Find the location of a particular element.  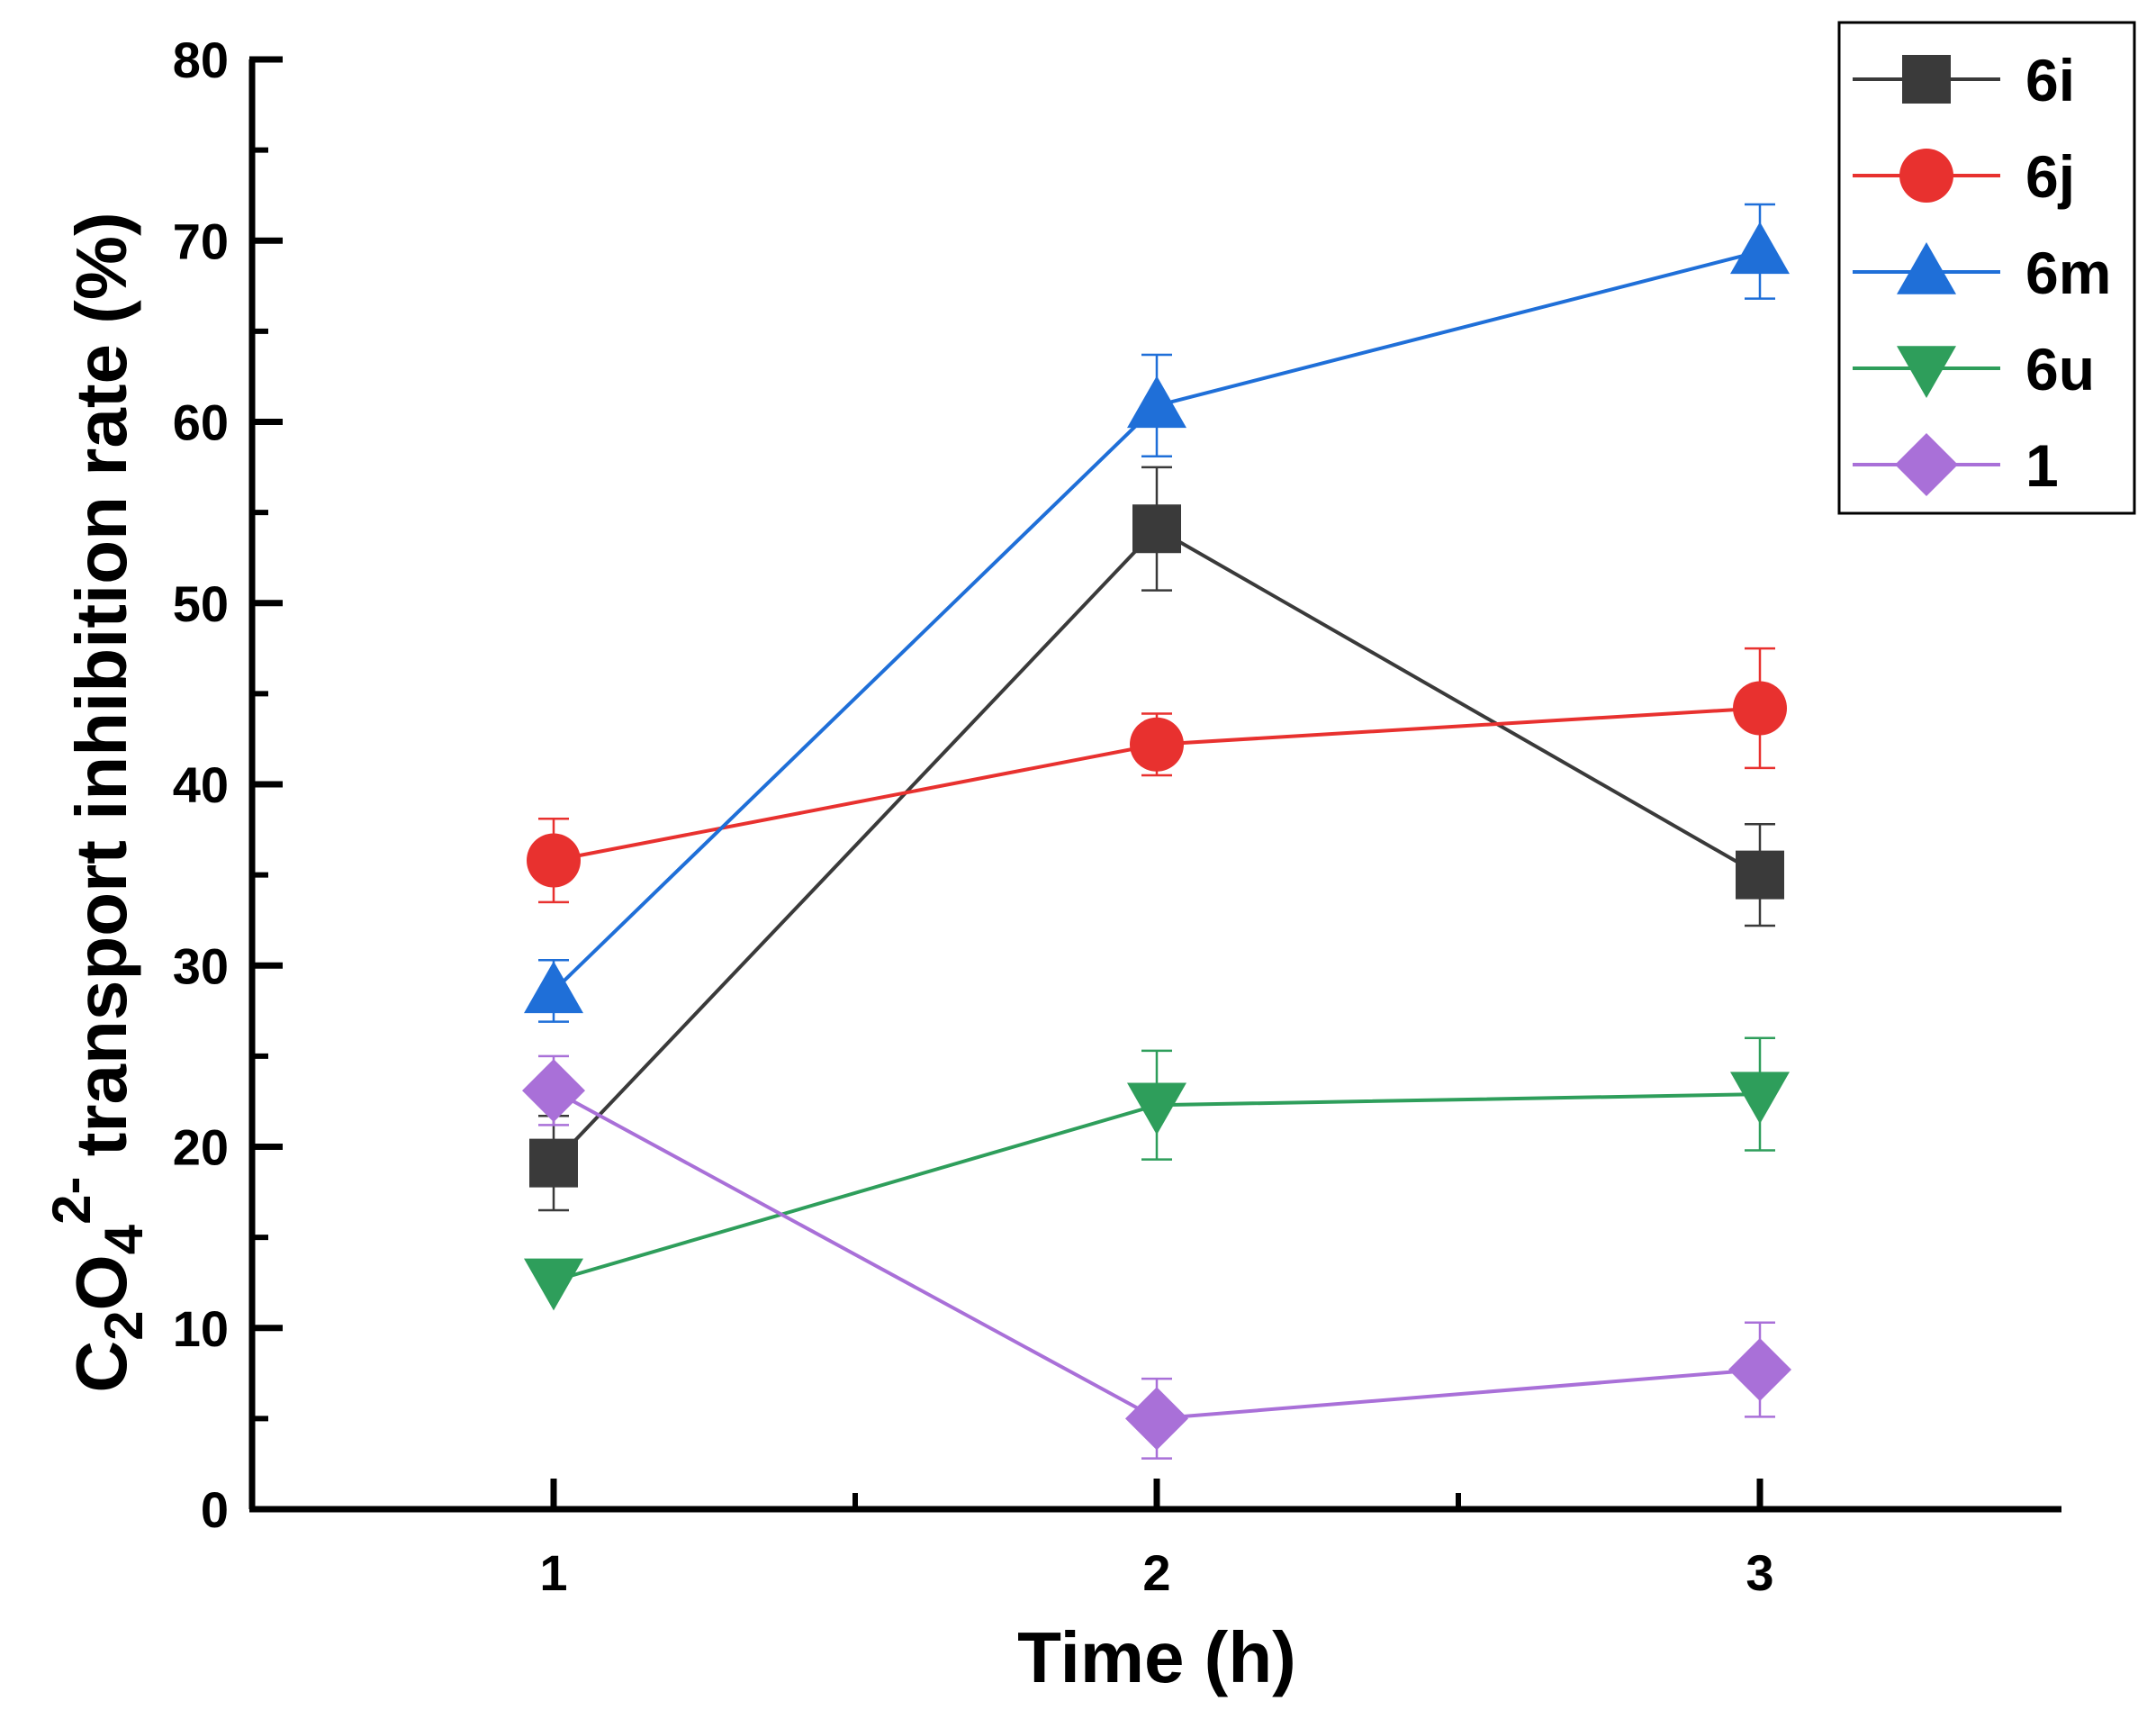

legend-box is located at coordinates (1986, 268).